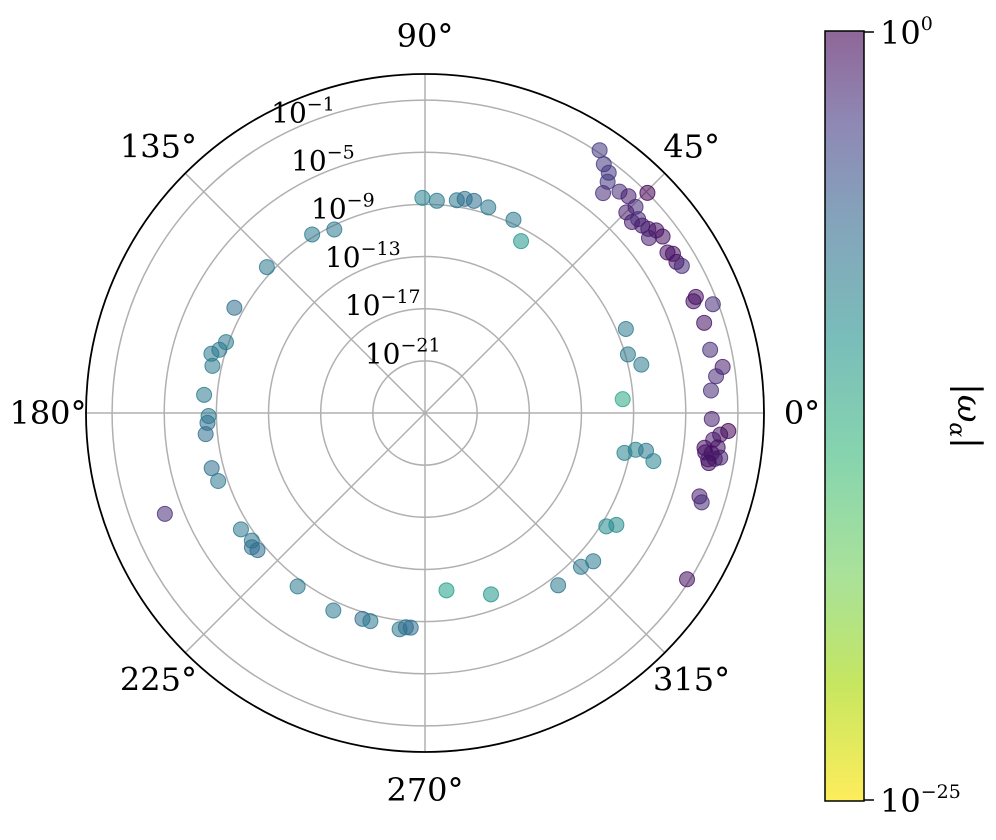  I want to click on angle-tick-135: 135°, so click(158, 146).